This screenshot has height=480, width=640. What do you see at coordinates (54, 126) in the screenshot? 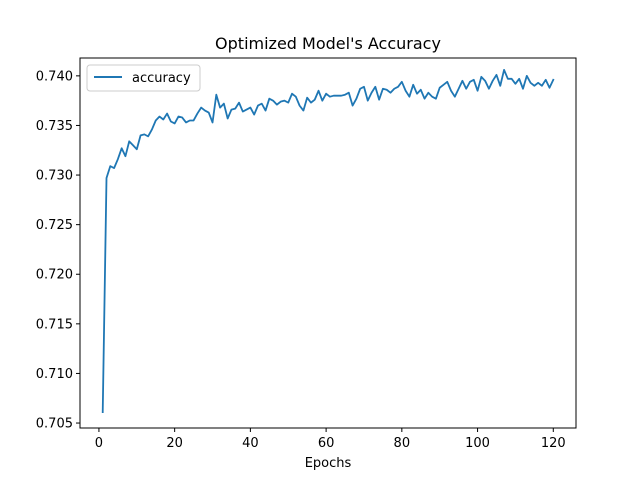
I see `y-tick-label: 0.735` at bounding box center [54, 126].